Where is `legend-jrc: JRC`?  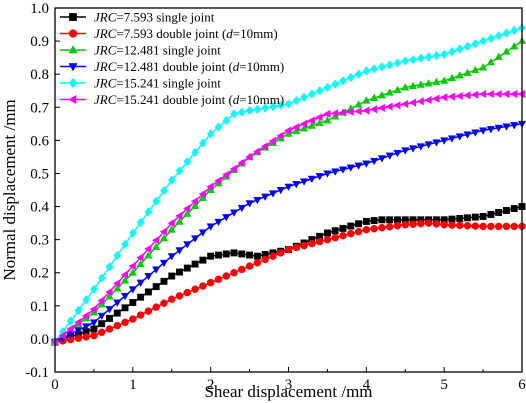 legend-jrc: JRC is located at coordinates (105, 50).